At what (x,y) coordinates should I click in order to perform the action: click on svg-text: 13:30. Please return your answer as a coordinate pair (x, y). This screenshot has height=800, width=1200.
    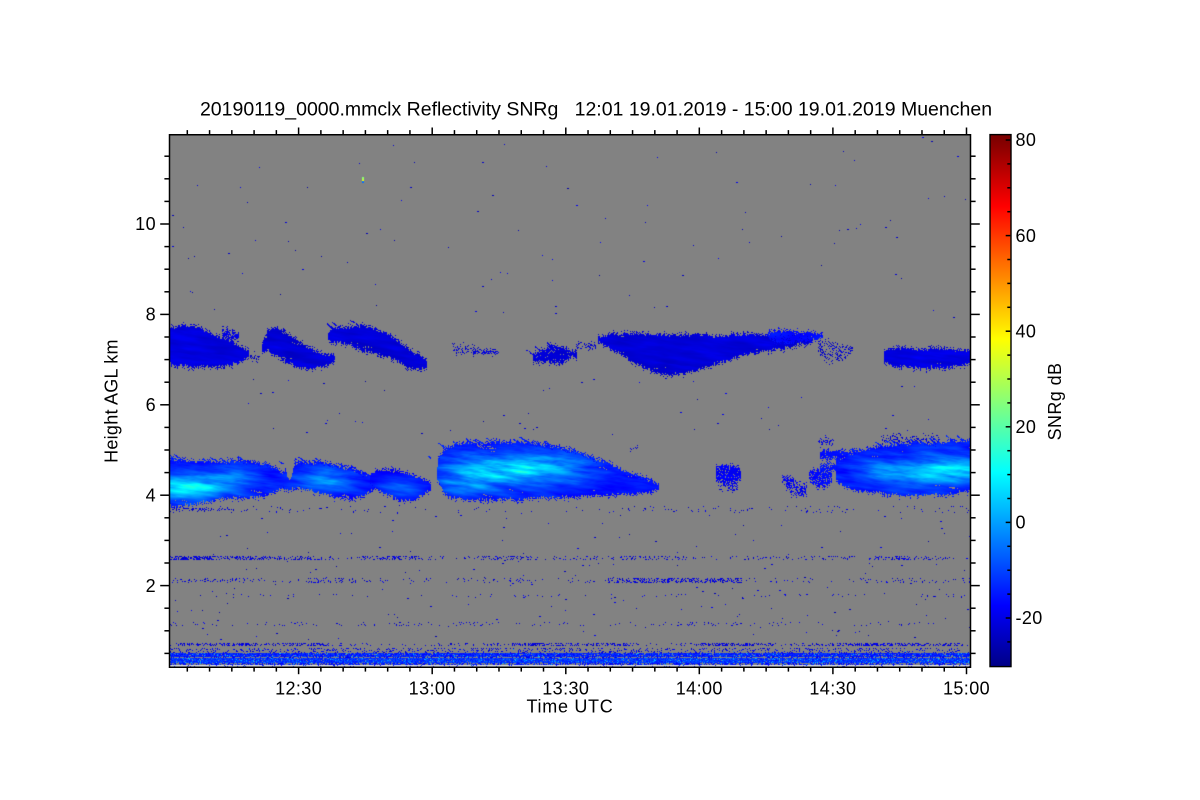
    Looking at the image, I should click on (565, 689).